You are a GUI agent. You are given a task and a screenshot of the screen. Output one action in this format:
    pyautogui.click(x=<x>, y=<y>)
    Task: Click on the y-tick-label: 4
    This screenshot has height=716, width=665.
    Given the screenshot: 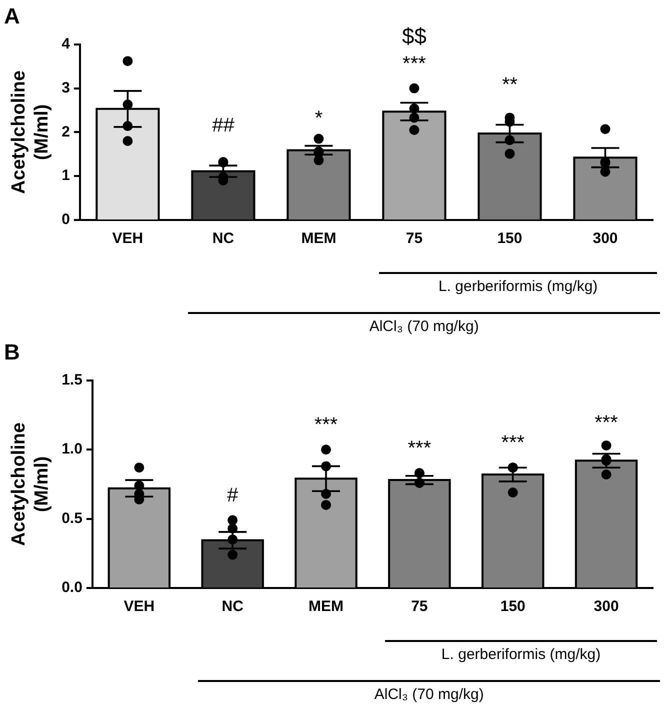 What is the action you would take?
    pyautogui.click(x=66, y=44)
    